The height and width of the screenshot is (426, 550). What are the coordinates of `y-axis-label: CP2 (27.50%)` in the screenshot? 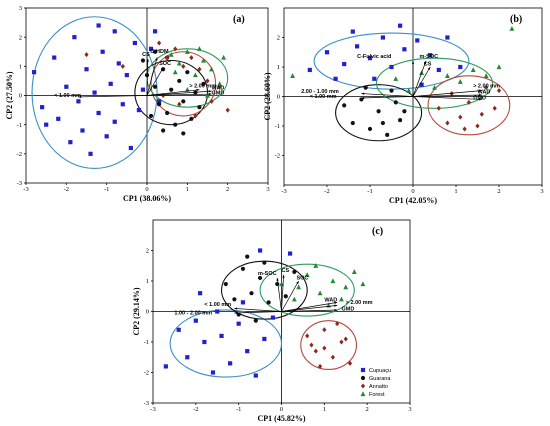 It's located at (9, 95).